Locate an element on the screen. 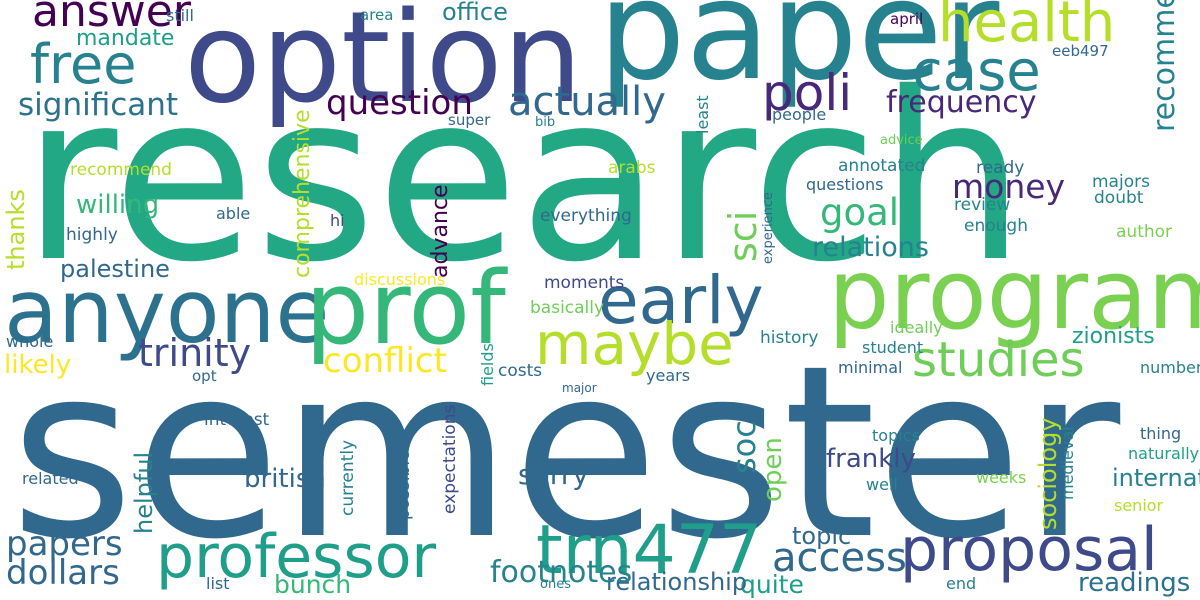 The height and width of the screenshot is (600, 1200). word-sociology: eeb497 is located at coordinates (1080, 51).